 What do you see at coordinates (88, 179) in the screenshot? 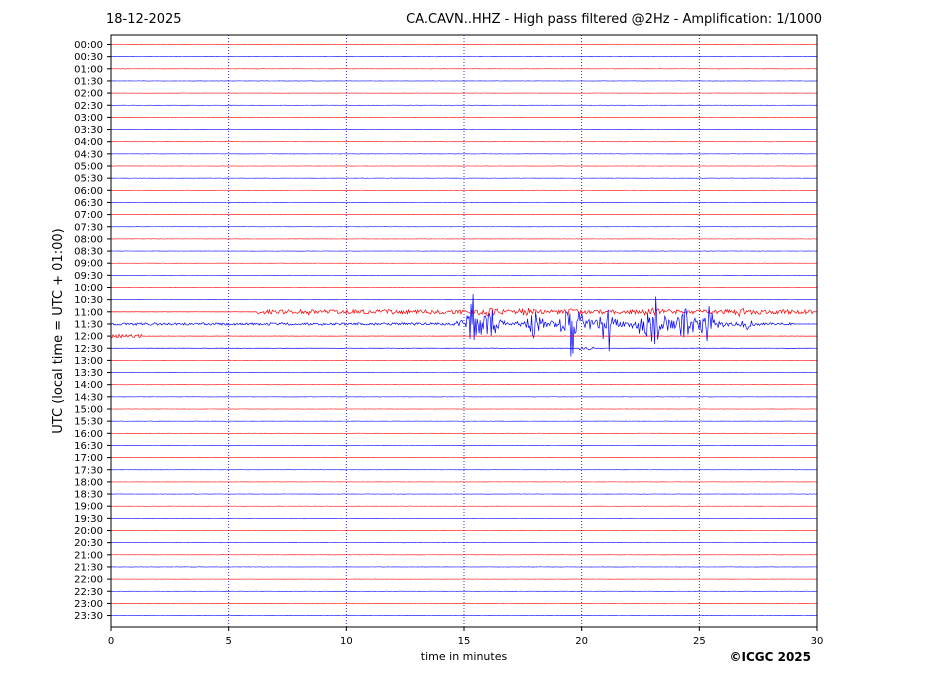
I see `y-tick-label-11: 05:30` at bounding box center [88, 179].